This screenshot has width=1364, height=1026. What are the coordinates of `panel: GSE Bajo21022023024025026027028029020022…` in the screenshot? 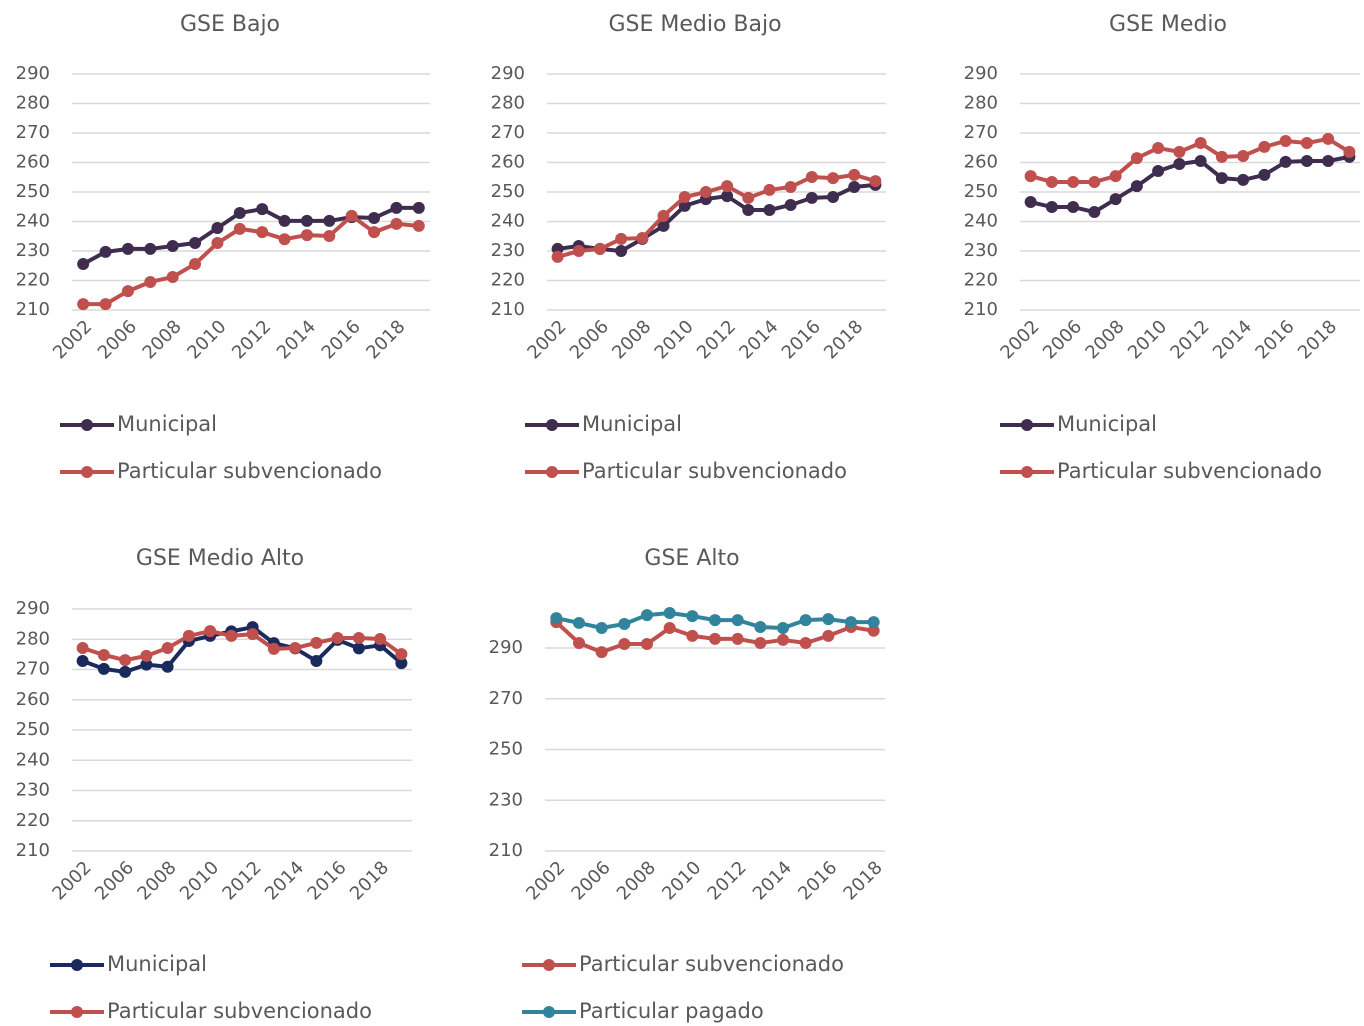 It's located at (223, 247).